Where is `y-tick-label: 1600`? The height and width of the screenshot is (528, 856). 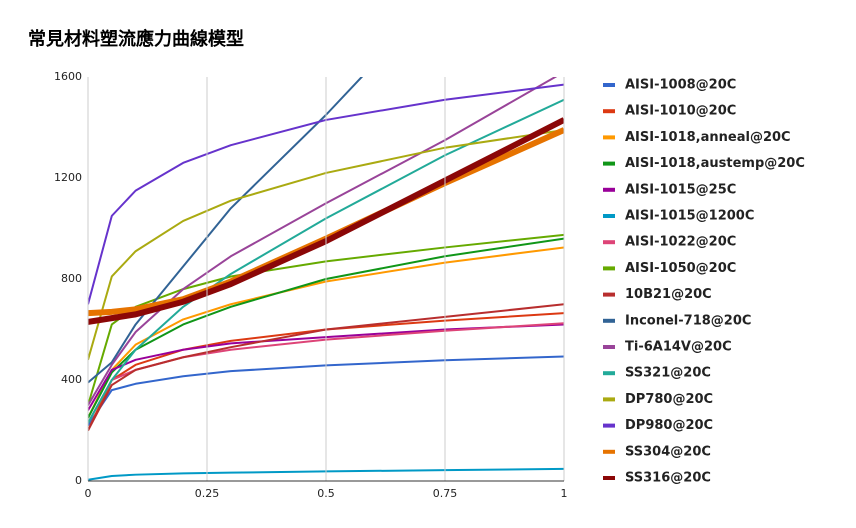
y-tick-label: 1600 is located at coordinates (68, 76).